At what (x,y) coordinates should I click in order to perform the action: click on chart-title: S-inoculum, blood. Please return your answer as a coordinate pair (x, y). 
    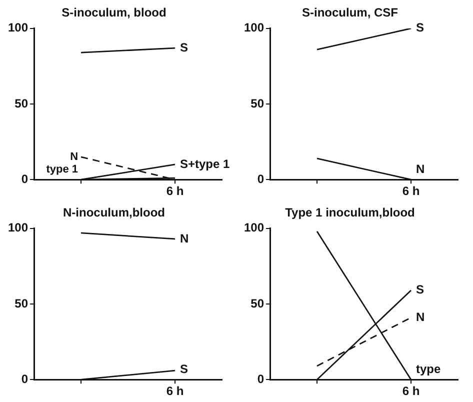
    Looking at the image, I should click on (114, 13).